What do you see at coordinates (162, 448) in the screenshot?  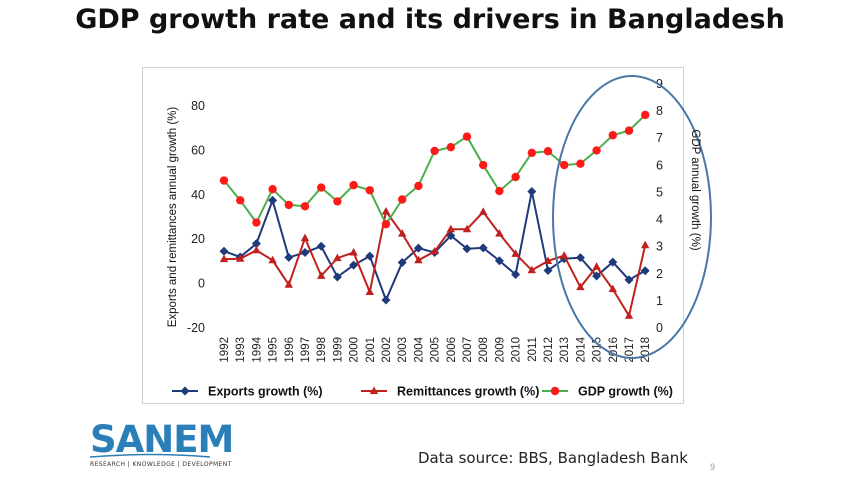 I see `sanem-logo: SANEM RESEARCH | KNOWLEDGE | DEVELOPMENT` at bounding box center [162, 448].